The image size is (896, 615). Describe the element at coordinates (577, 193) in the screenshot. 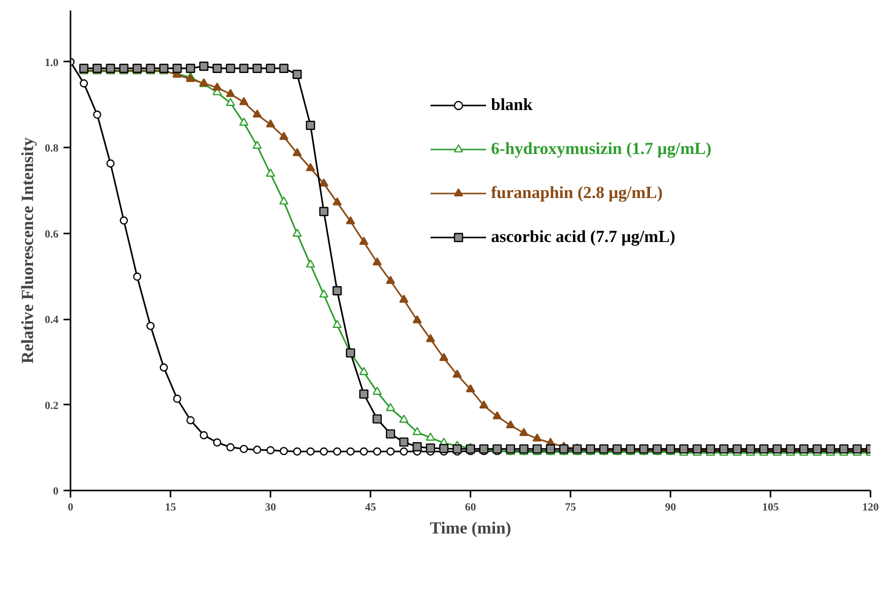

I see `legend-label: furanaphin (2.8 μg/mL)` at that location.